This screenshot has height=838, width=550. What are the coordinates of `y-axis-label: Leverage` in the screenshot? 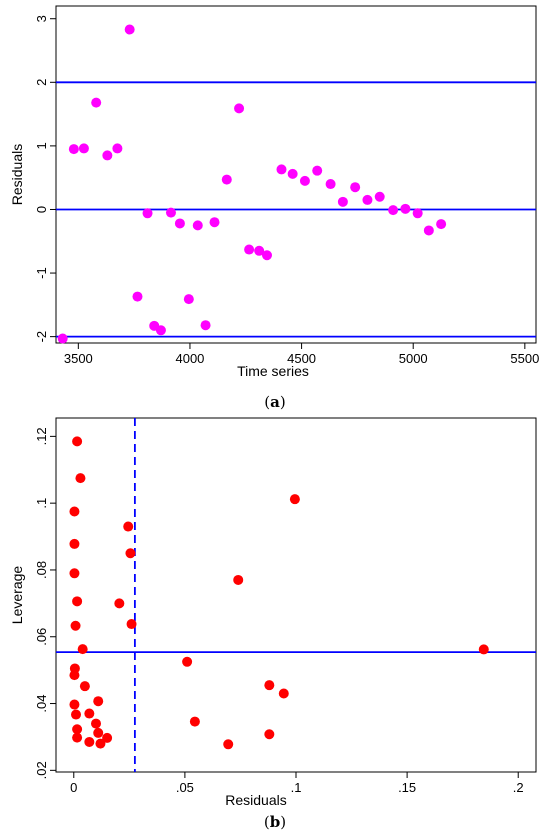 It's located at (17, 595).